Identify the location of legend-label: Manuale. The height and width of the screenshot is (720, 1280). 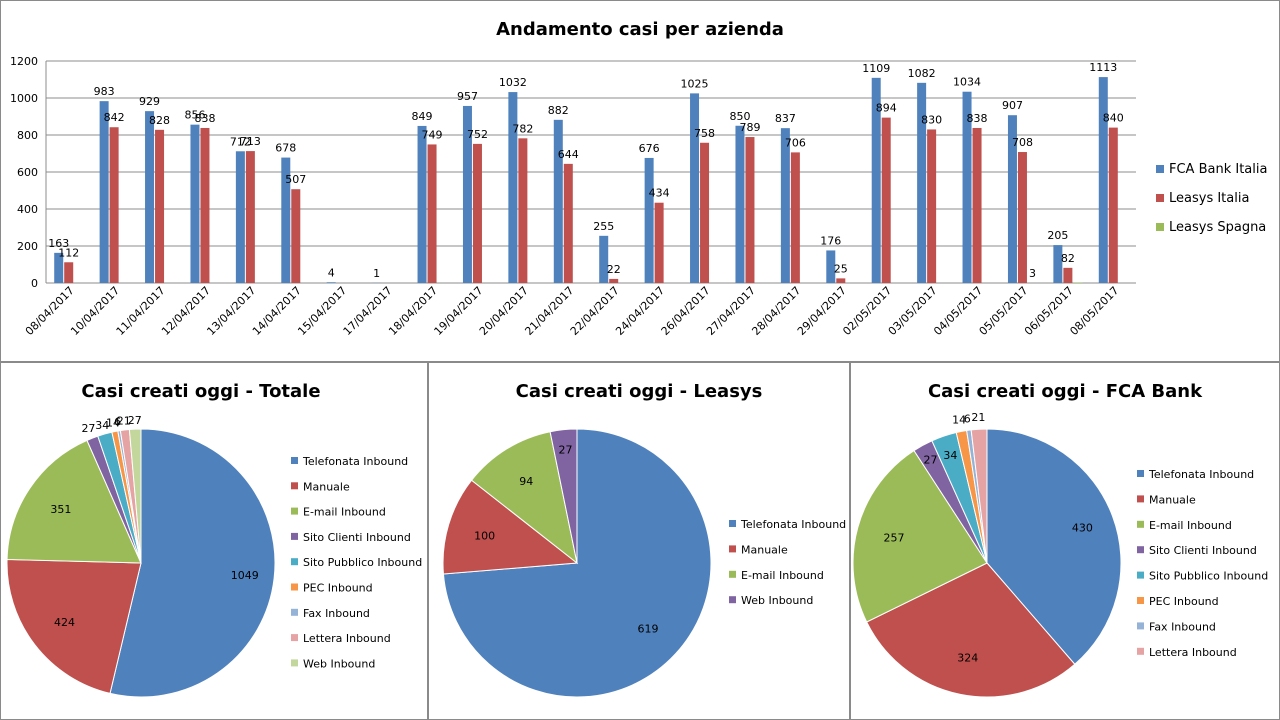
(326, 486).